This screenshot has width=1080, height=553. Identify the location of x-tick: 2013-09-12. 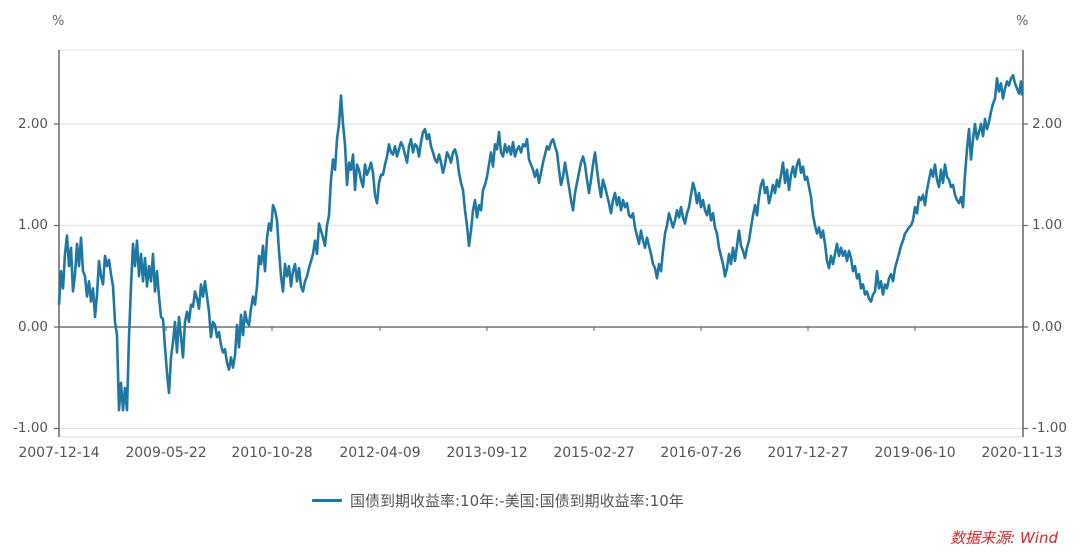
(487, 453).